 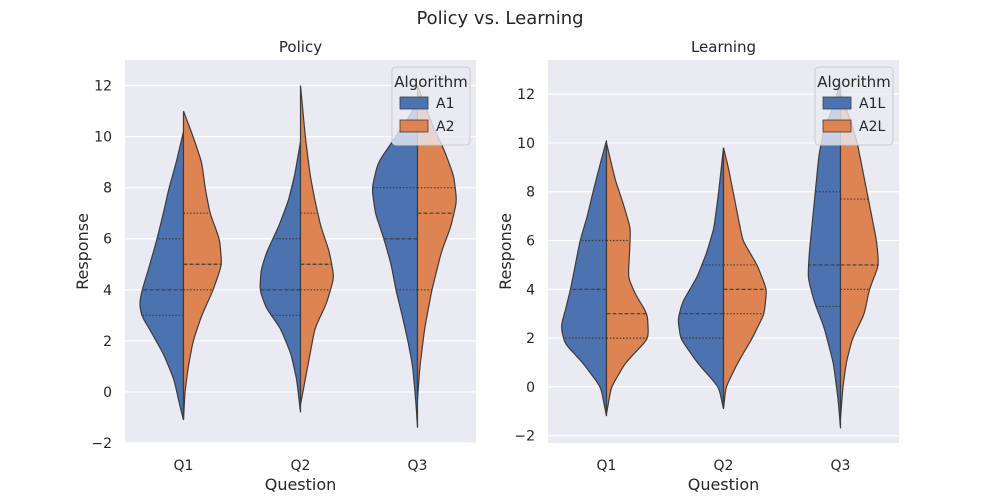 What do you see at coordinates (837, 126) in the screenshot?
I see `legend-swatch-a2l` at bounding box center [837, 126].